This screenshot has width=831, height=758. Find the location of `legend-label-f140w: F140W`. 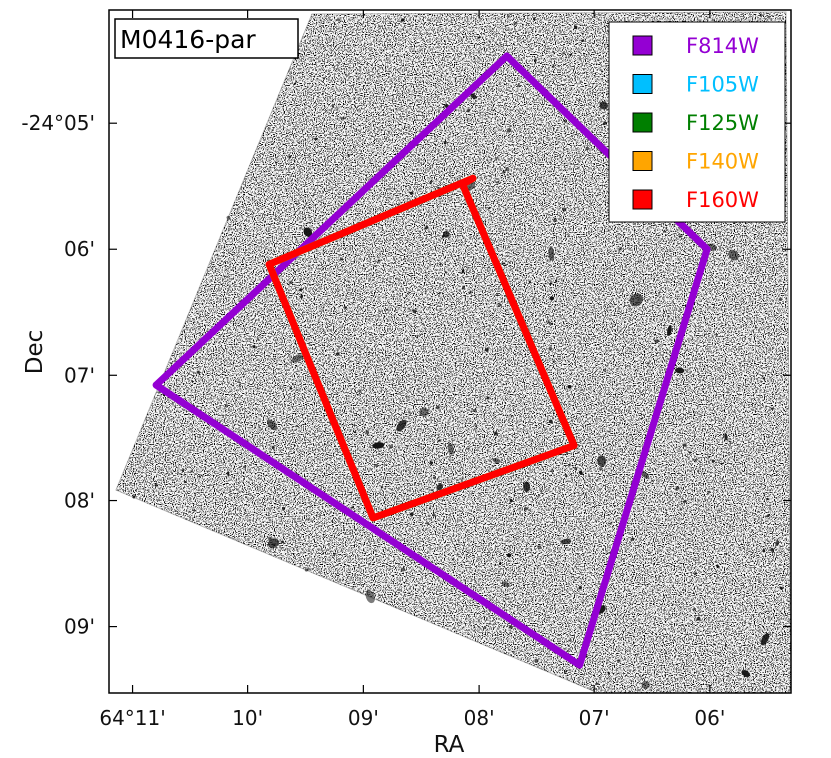

legend-label-f140w: F140W is located at coordinates (722, 162).